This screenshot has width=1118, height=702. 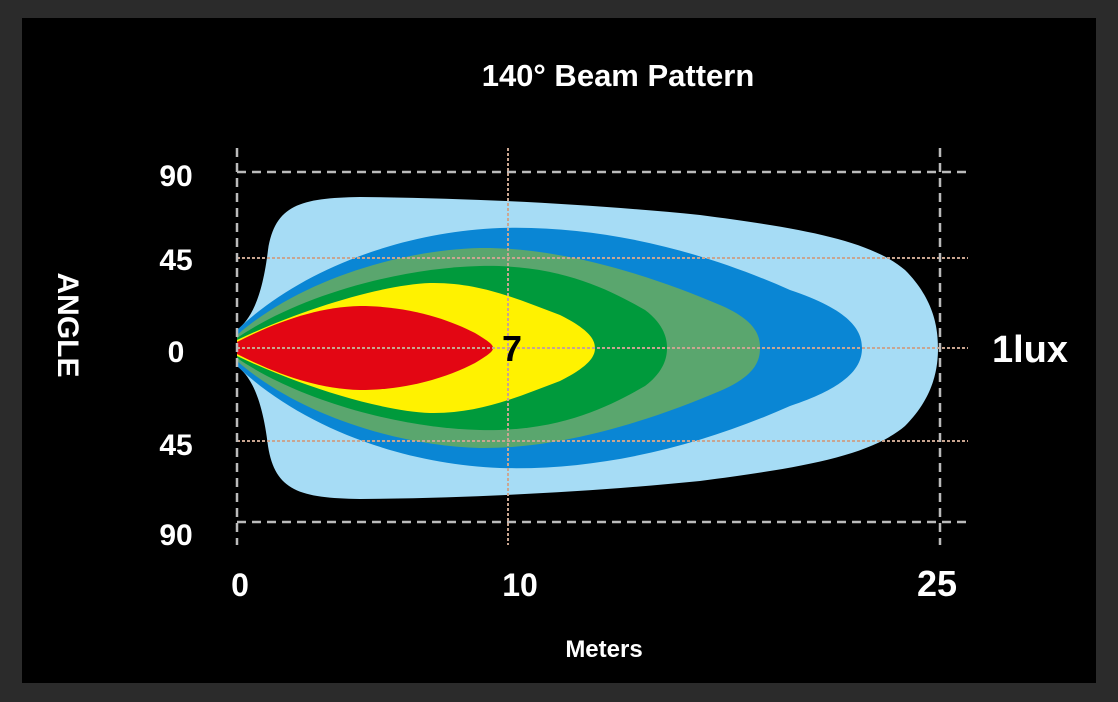 I want to click on y-axis-label: ANGLE, so click(x=67, y=325).